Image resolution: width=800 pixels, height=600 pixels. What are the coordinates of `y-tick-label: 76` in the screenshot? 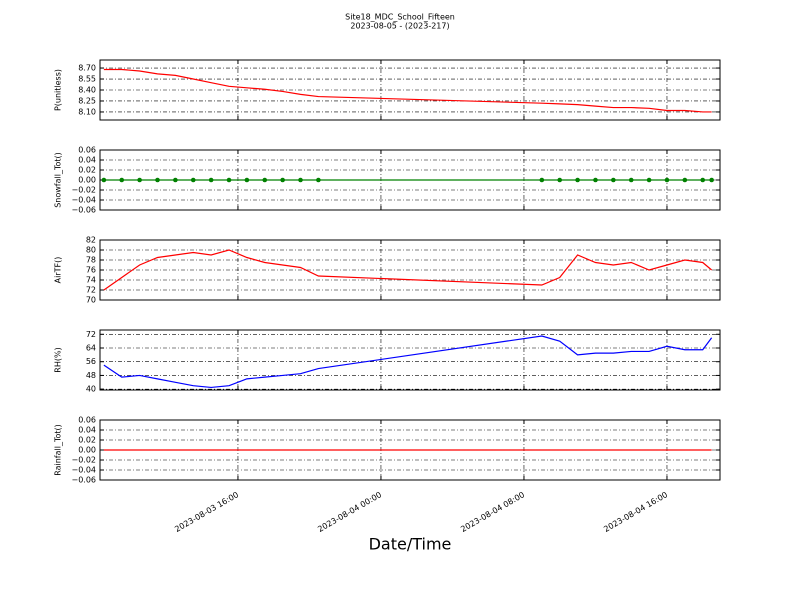 It's located at (91, 270).